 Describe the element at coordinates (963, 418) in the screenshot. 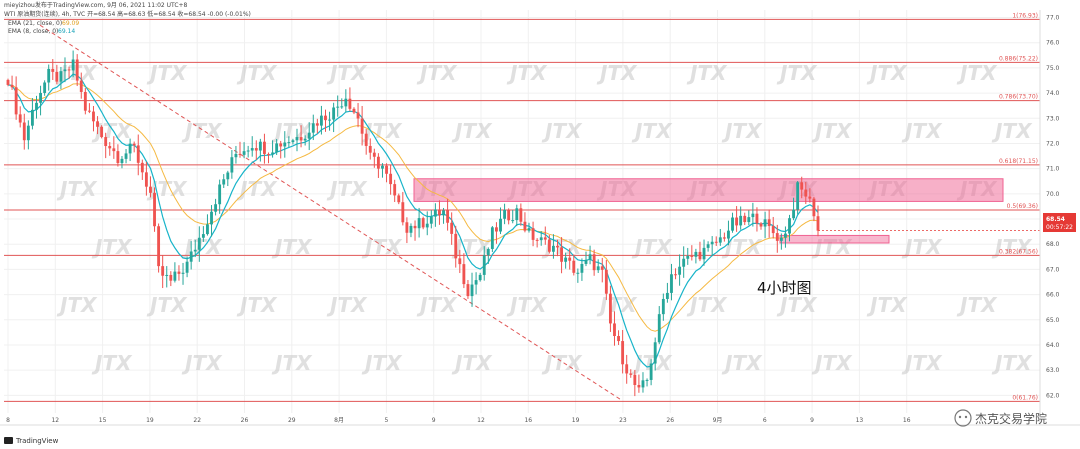

I see `wechat-icon` at that location.